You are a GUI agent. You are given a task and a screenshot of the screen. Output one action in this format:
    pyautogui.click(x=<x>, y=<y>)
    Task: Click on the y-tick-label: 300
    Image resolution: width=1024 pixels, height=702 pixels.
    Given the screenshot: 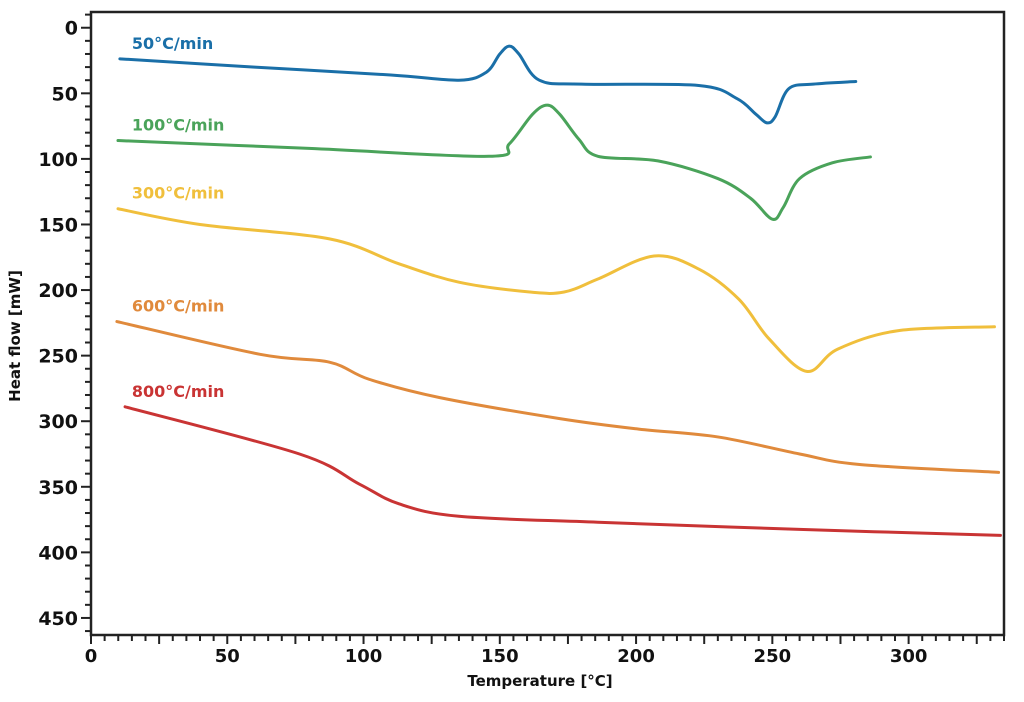 What is the action you would take?
    pyautogui.click(x=58, y=422)
    